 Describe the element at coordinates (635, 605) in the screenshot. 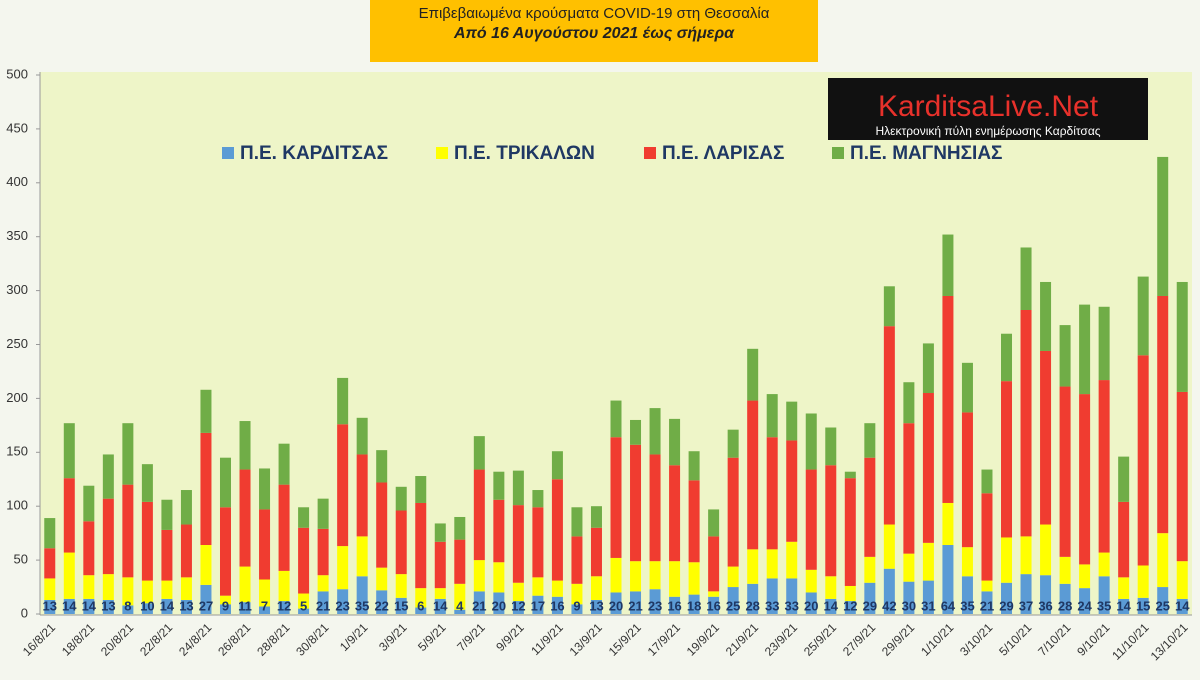

I see `data-label: 21` at that location.